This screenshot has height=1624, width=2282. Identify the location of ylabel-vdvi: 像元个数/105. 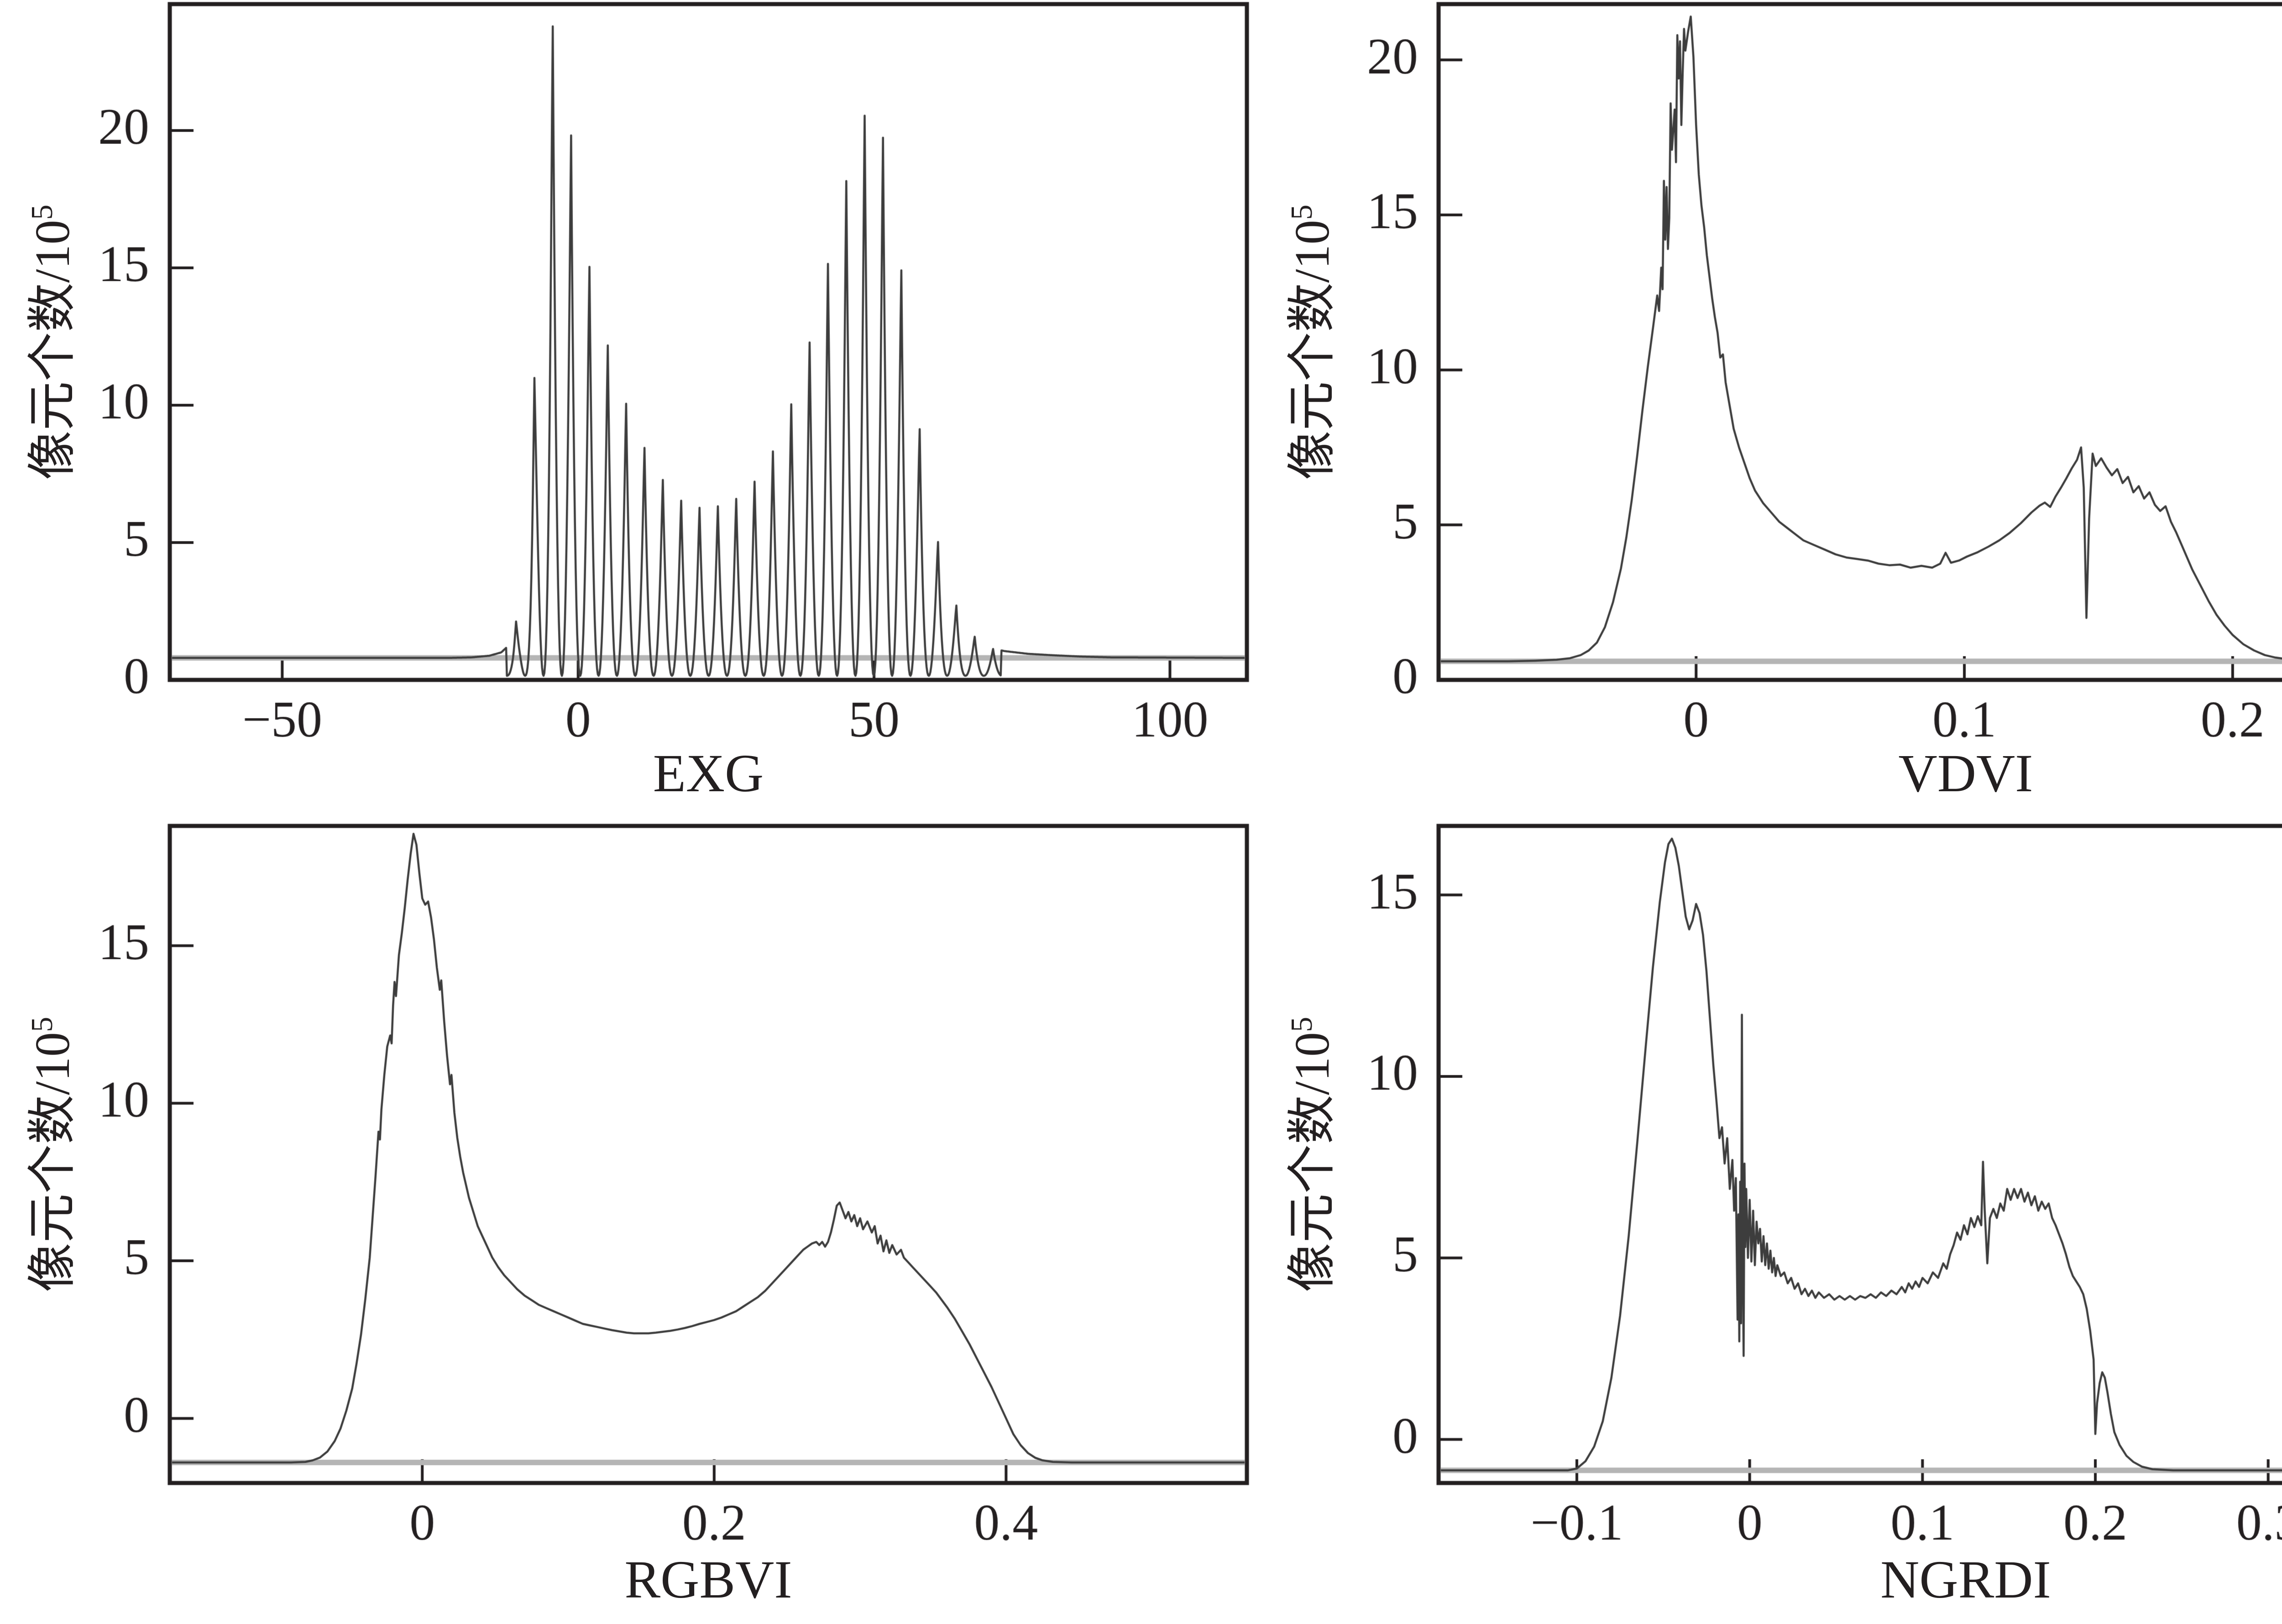
(1307, 342).